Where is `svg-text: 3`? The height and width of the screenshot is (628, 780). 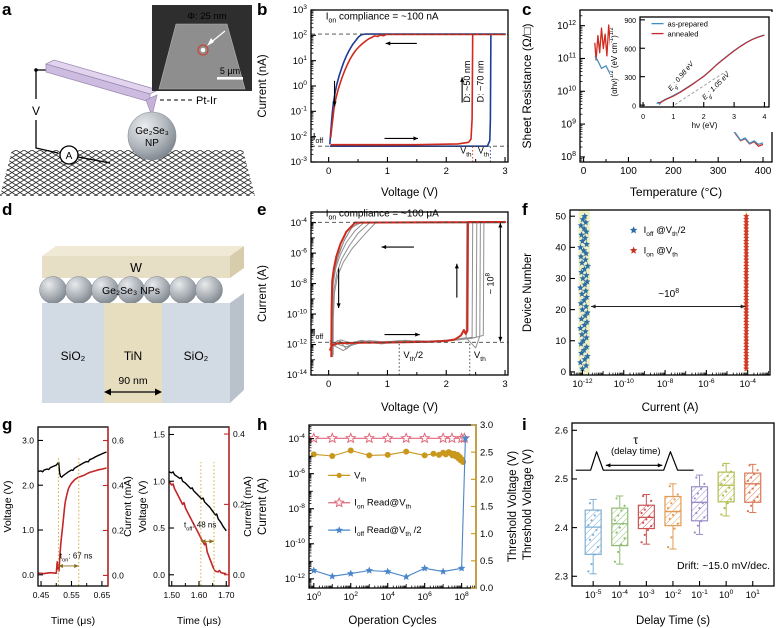
svg-text: 3 is located at coordinates (734, 117).